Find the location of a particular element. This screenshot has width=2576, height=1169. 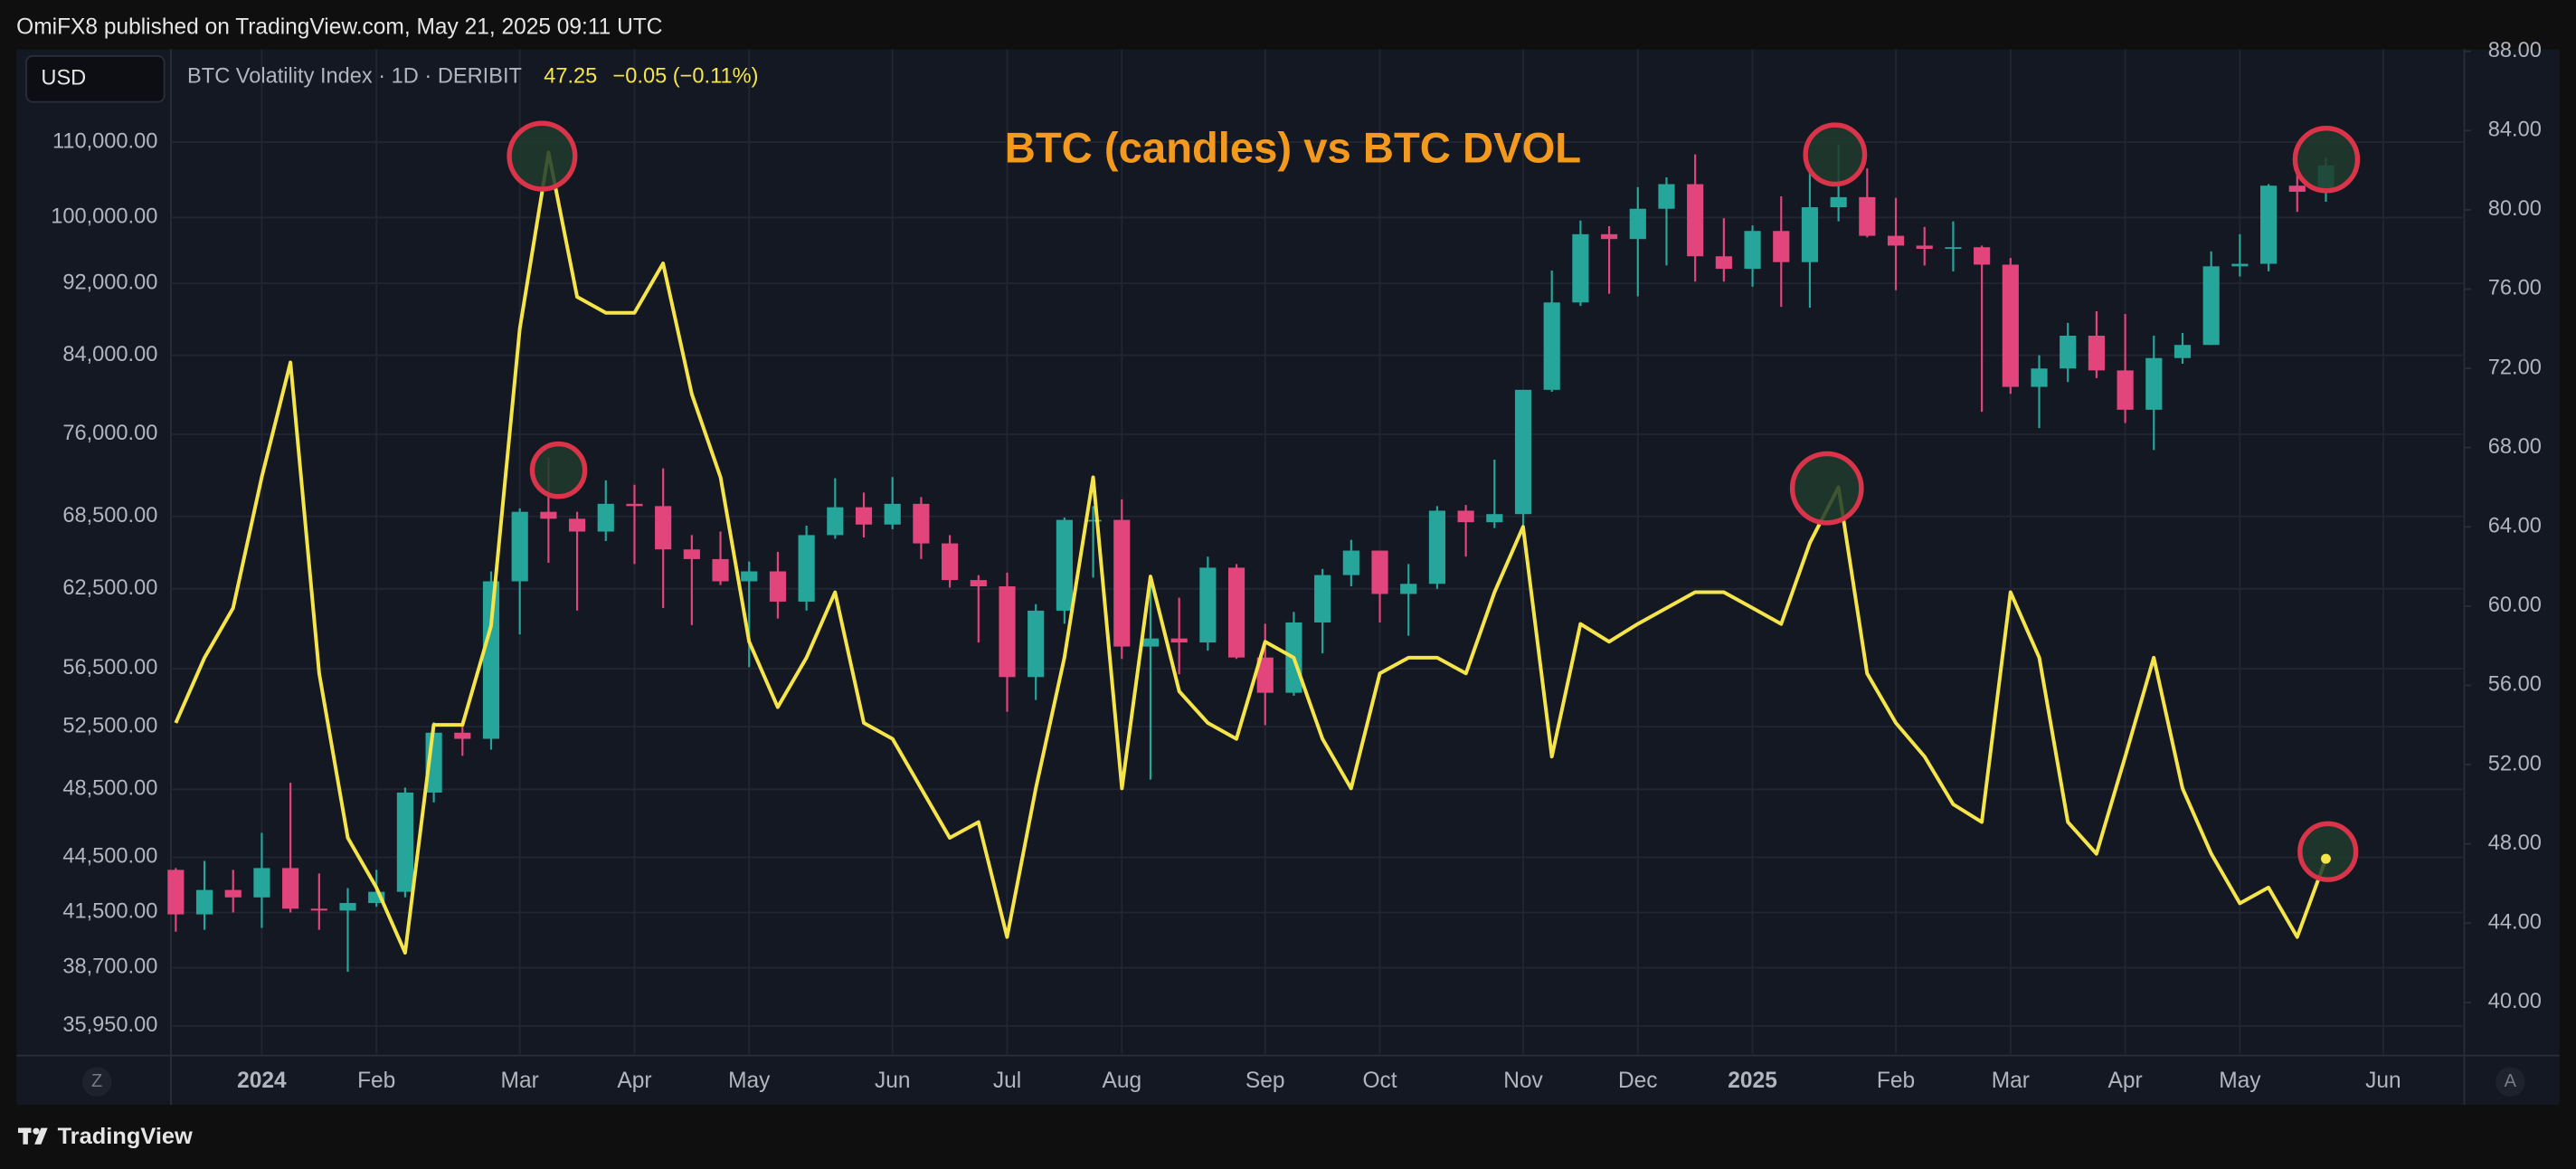

y-tick-label: 52,500.00 is located at coordinates (110, 725).